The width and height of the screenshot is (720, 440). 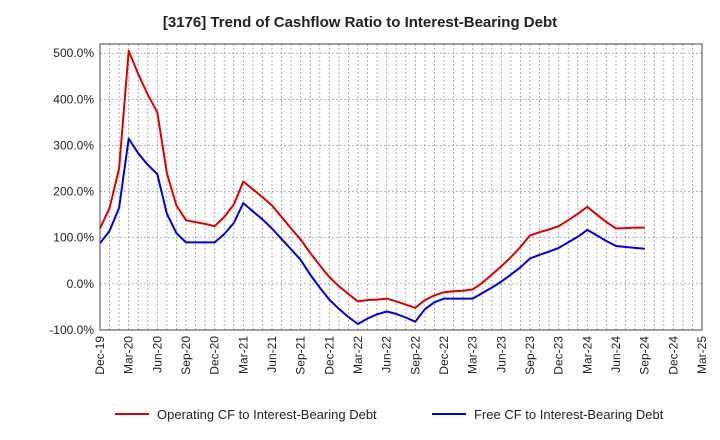 I want to click on y-tick-label: 0.0%, so click(x=81, y=284).